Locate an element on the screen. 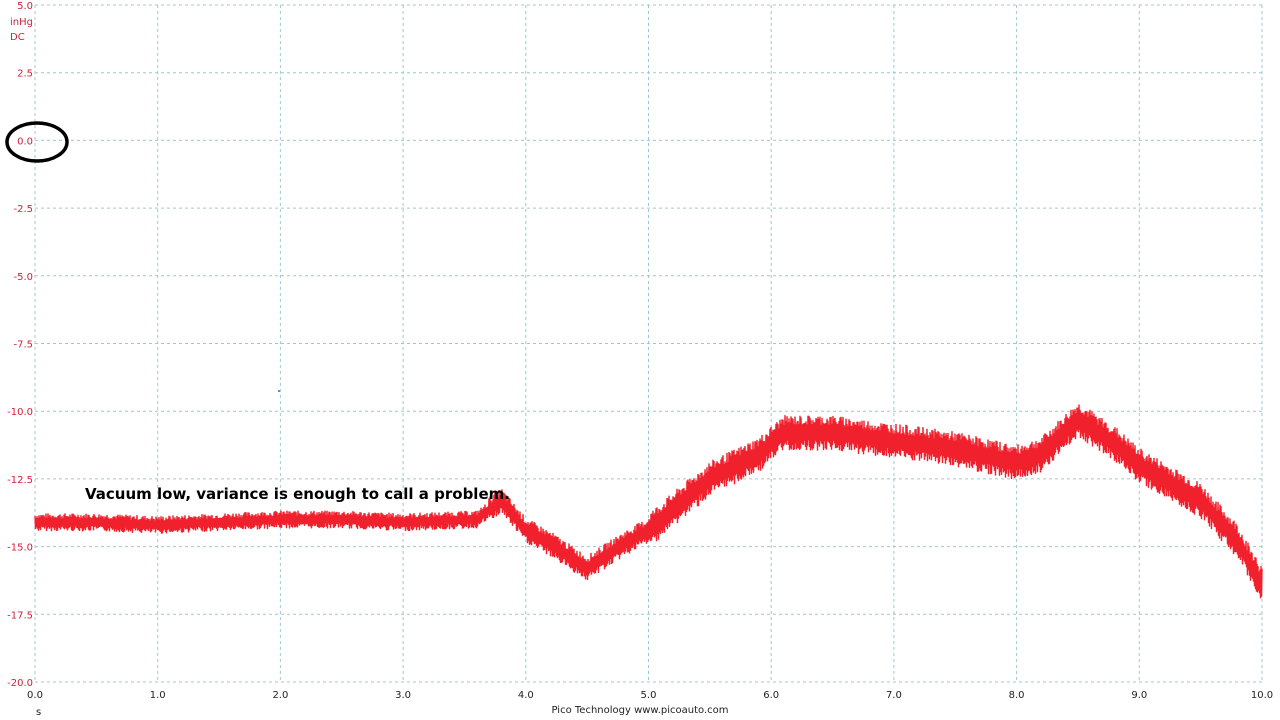 Image resolution: width=1280 pixels, height=720 pixels. x-tick-label: 8.0 is located at coordinates (1017, 695).